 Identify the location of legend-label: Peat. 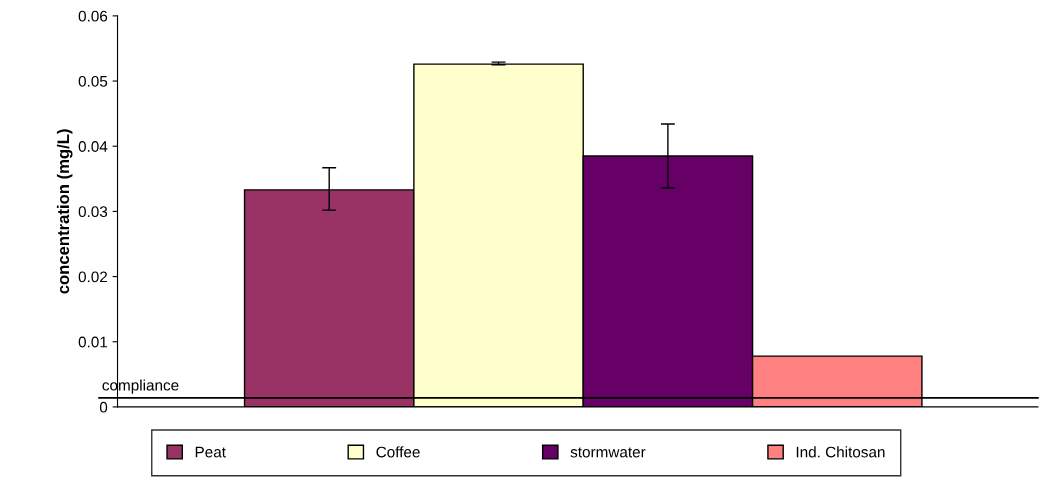
(210, 452).